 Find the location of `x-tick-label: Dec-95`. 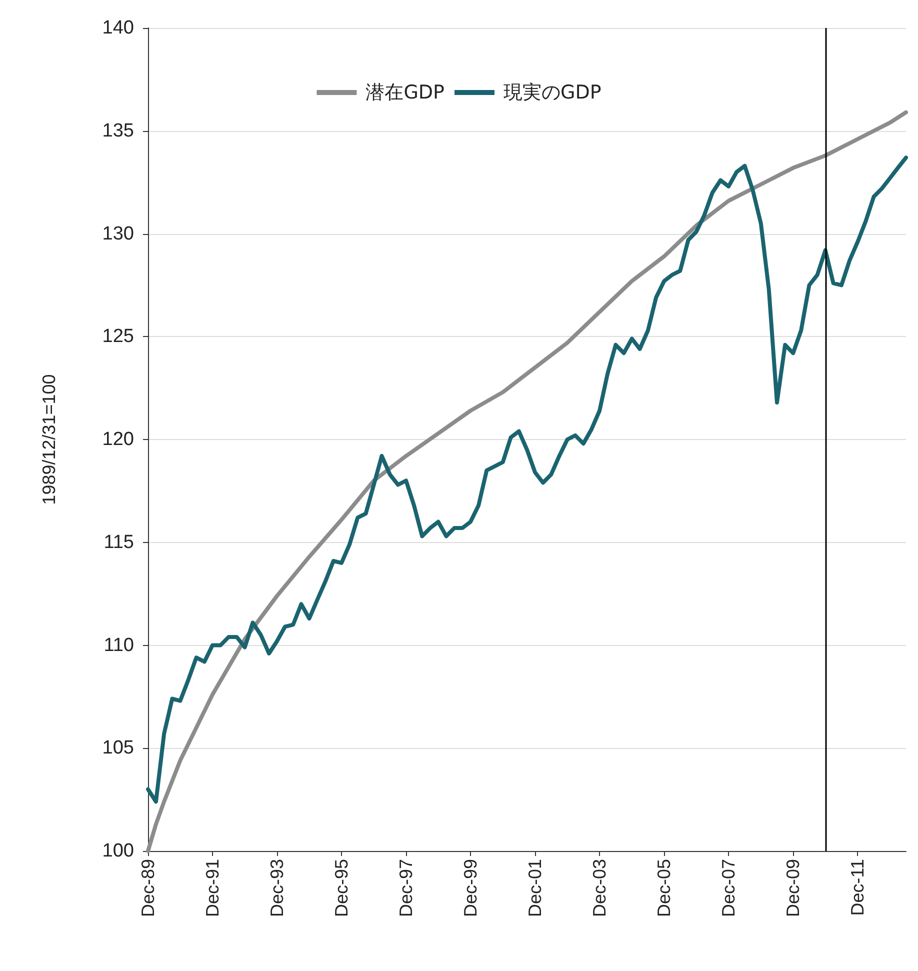

x-tick-label: Dec-95 is located at coordinates (341, 888).